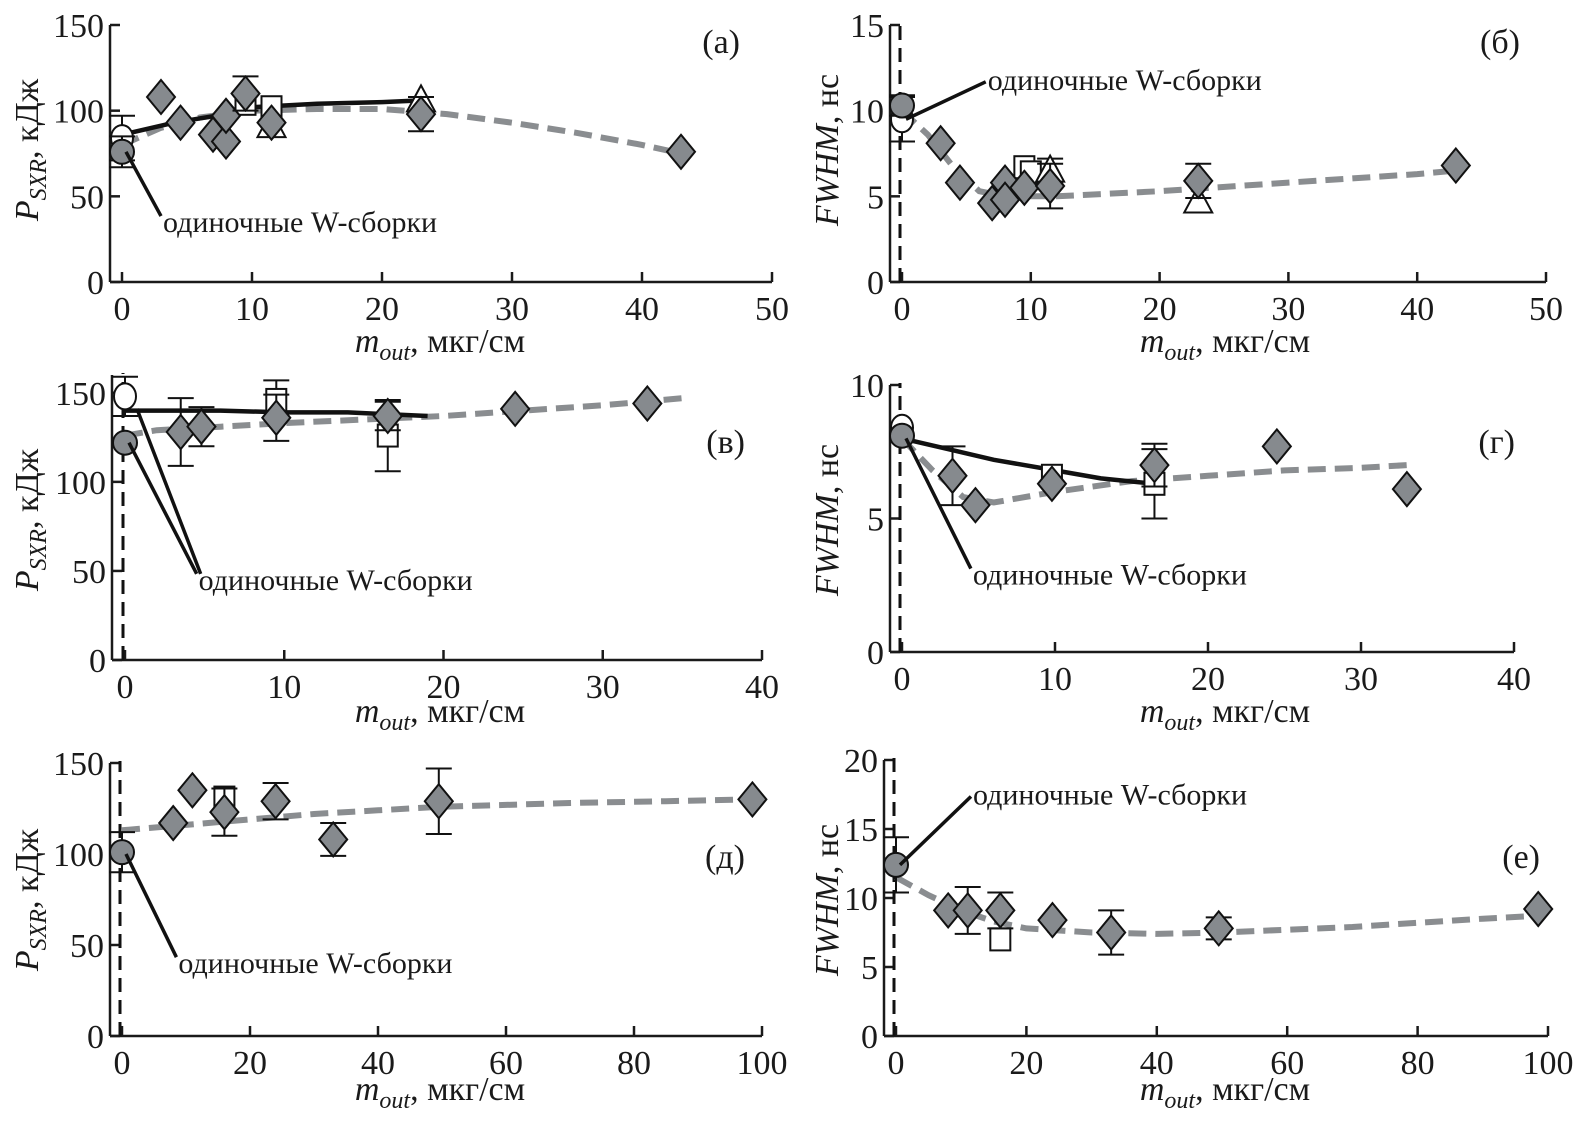 This screenshot has width=1592, height=1128. What do you see at coordinates (1361, 679) in the screenshot?
I see `x-tick-label: 30` at bounding box center [1361, 679].